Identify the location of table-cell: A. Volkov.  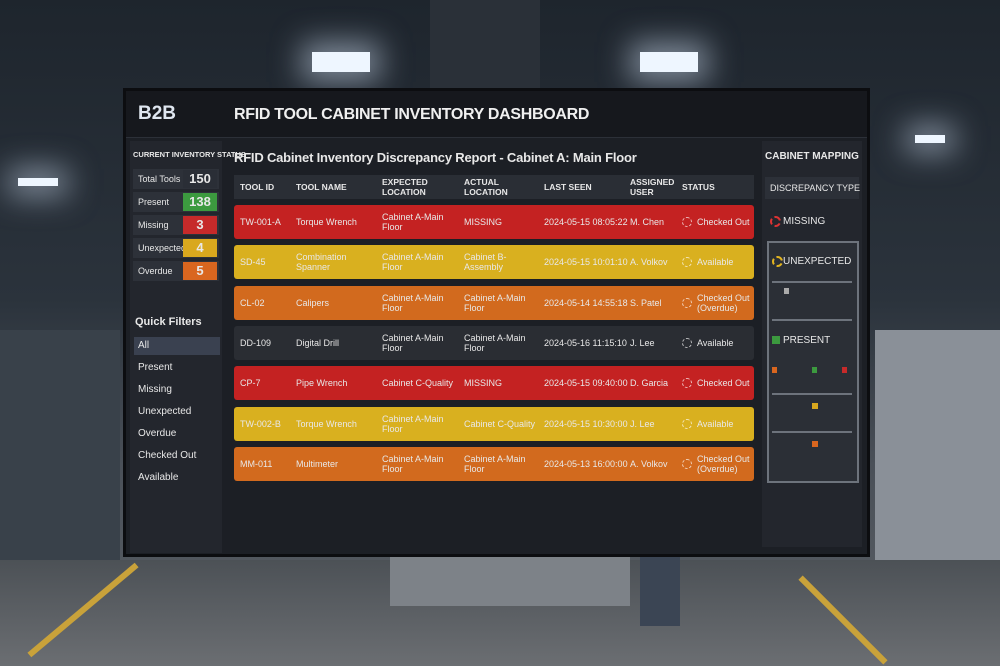
(655, 262).